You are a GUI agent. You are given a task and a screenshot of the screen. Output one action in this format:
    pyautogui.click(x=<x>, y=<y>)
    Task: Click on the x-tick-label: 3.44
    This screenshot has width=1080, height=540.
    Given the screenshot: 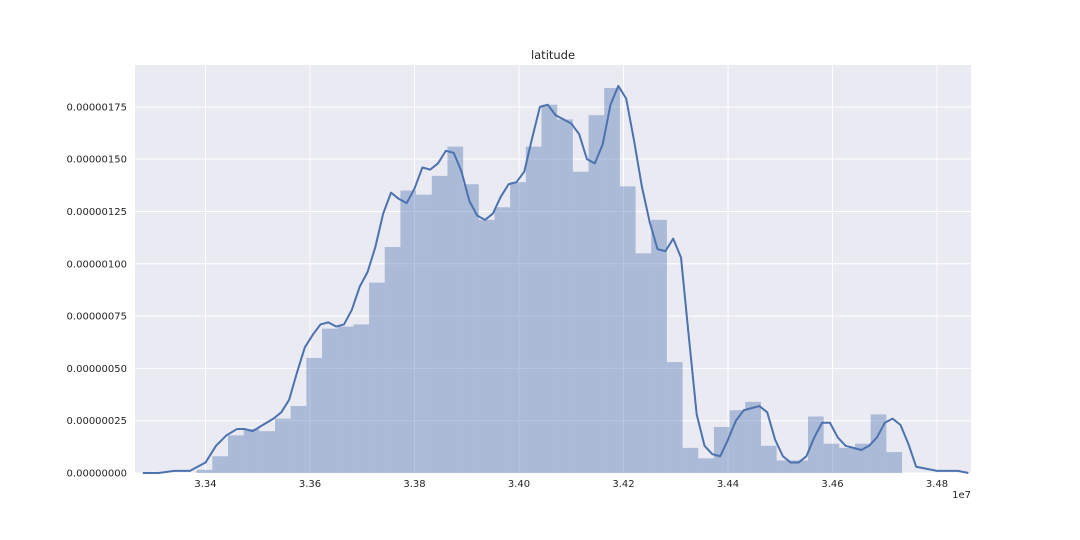 What is the action you would take?
    pyautogui.click(x=728, y=484)
    